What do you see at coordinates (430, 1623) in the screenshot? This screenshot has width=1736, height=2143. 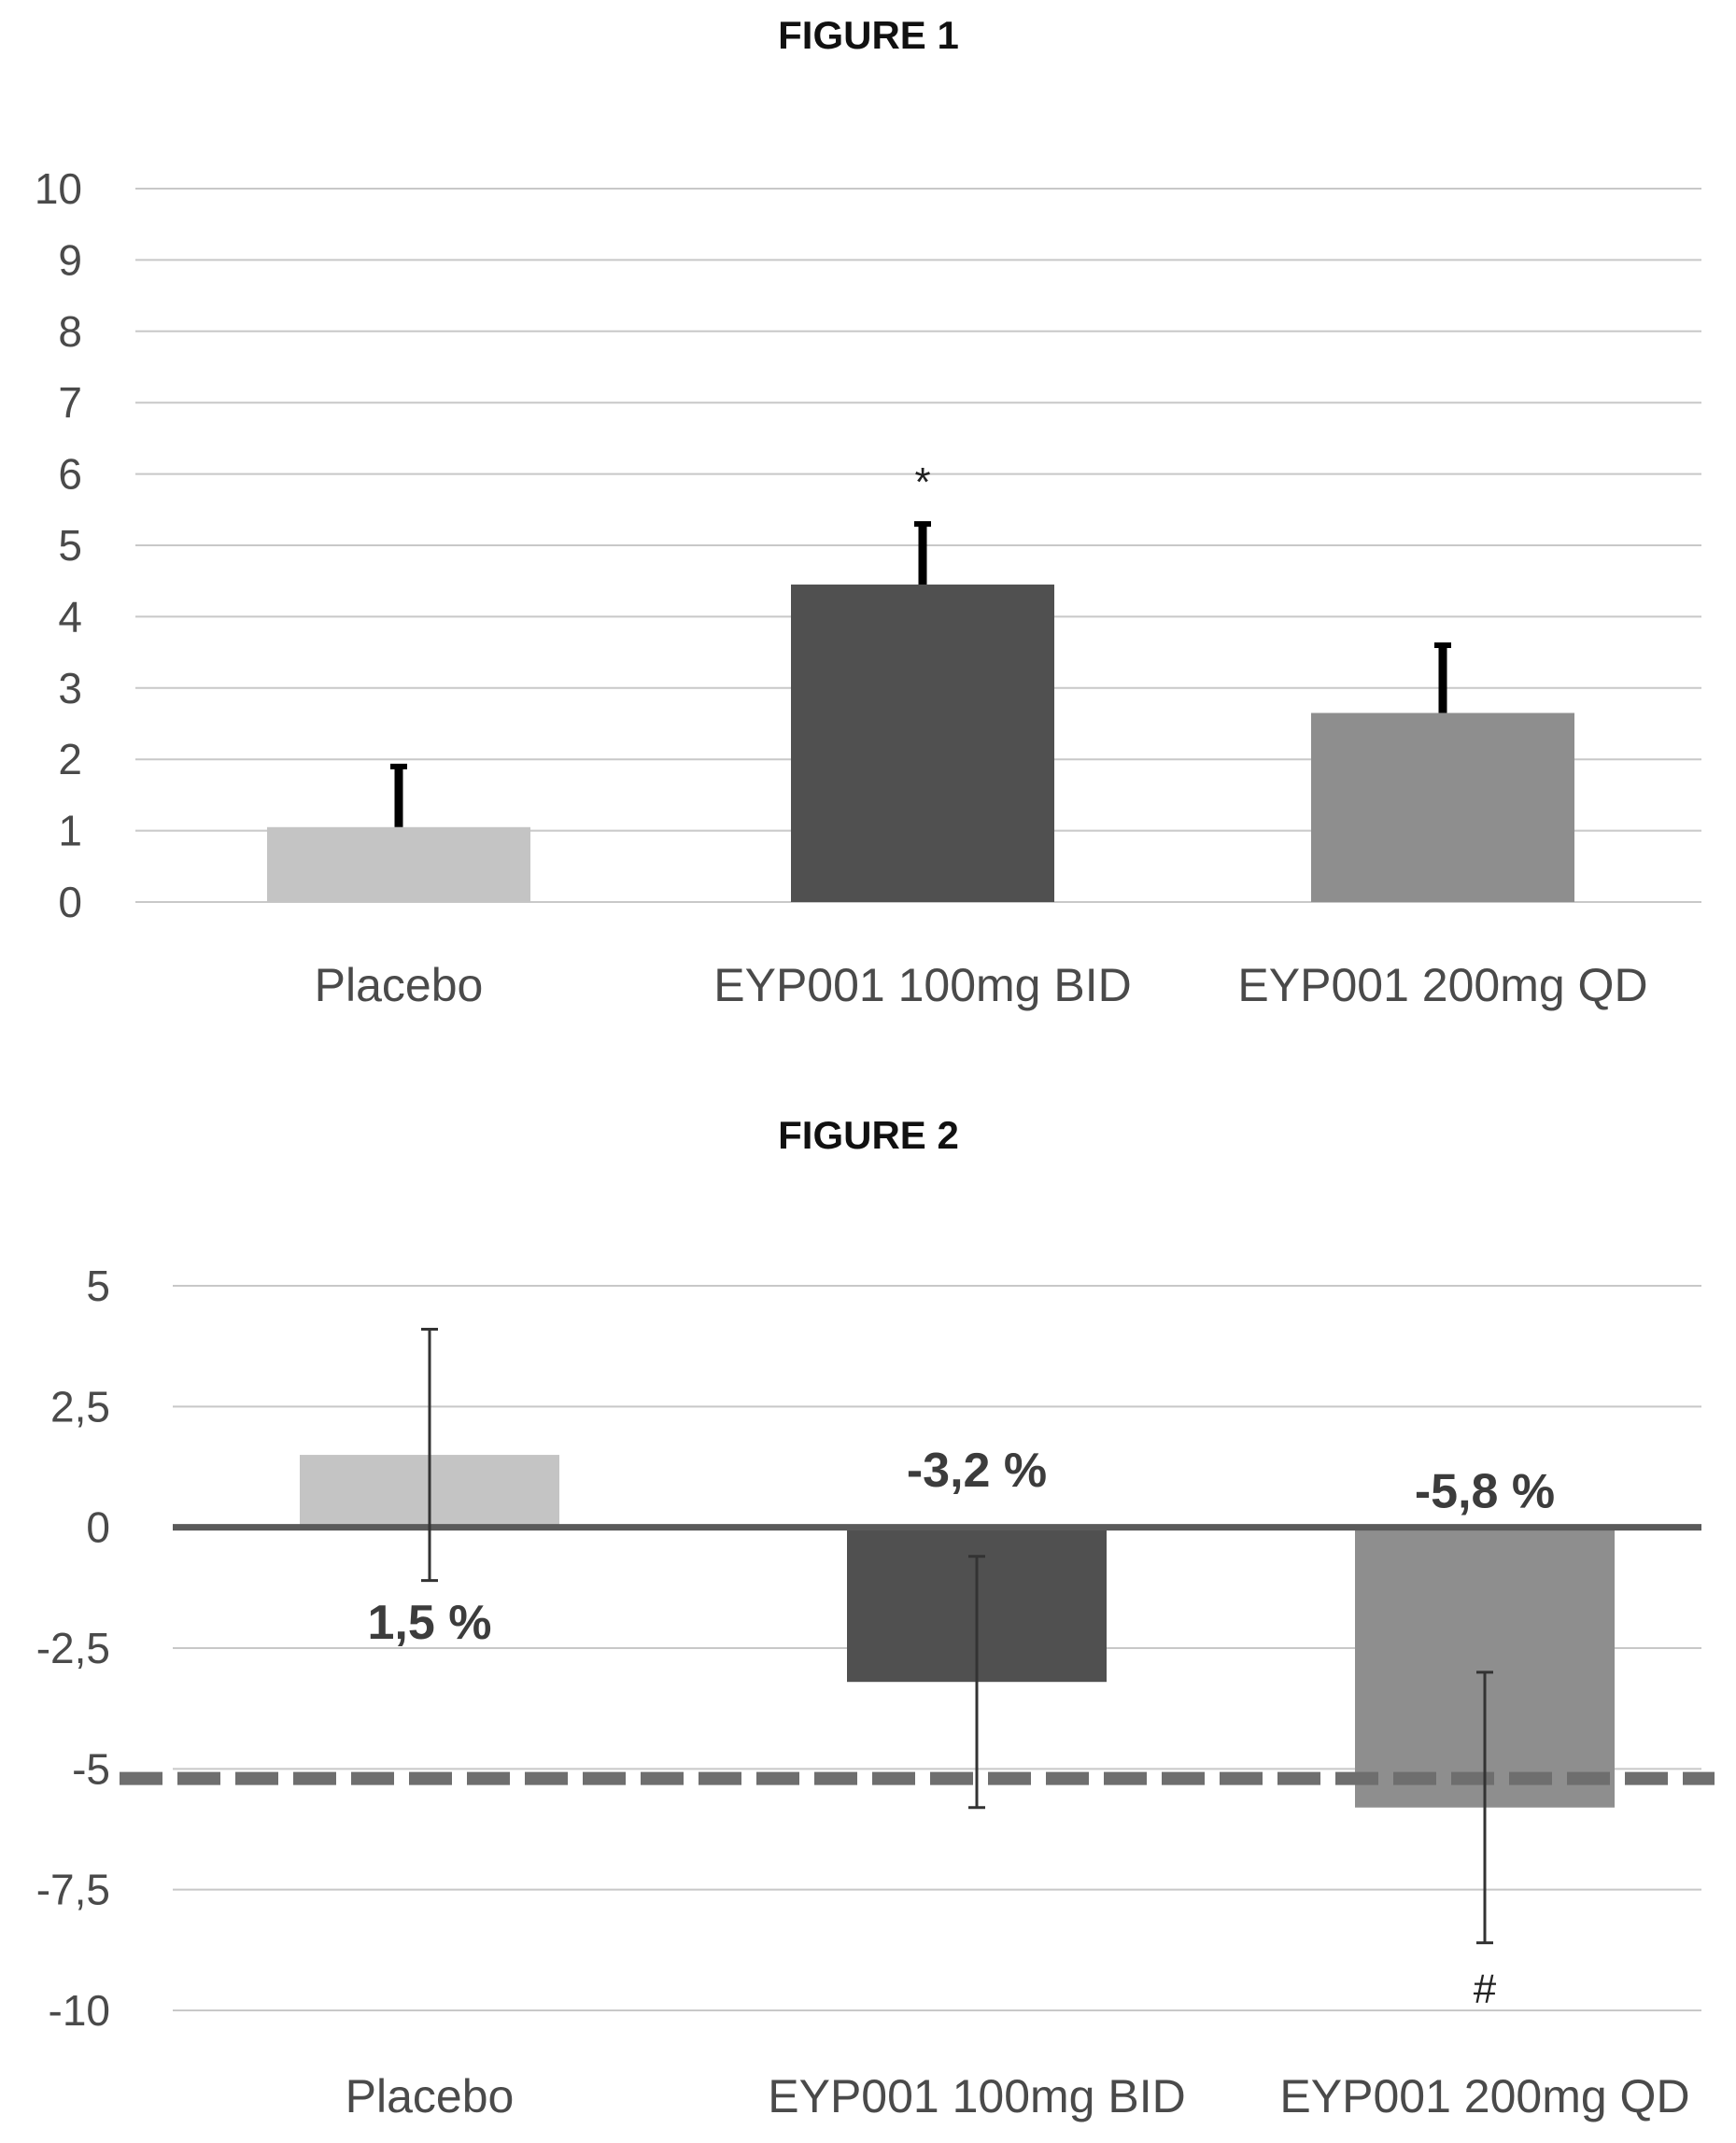 I see `data-label: 1,5 %` at bounding box center [430, 1623].